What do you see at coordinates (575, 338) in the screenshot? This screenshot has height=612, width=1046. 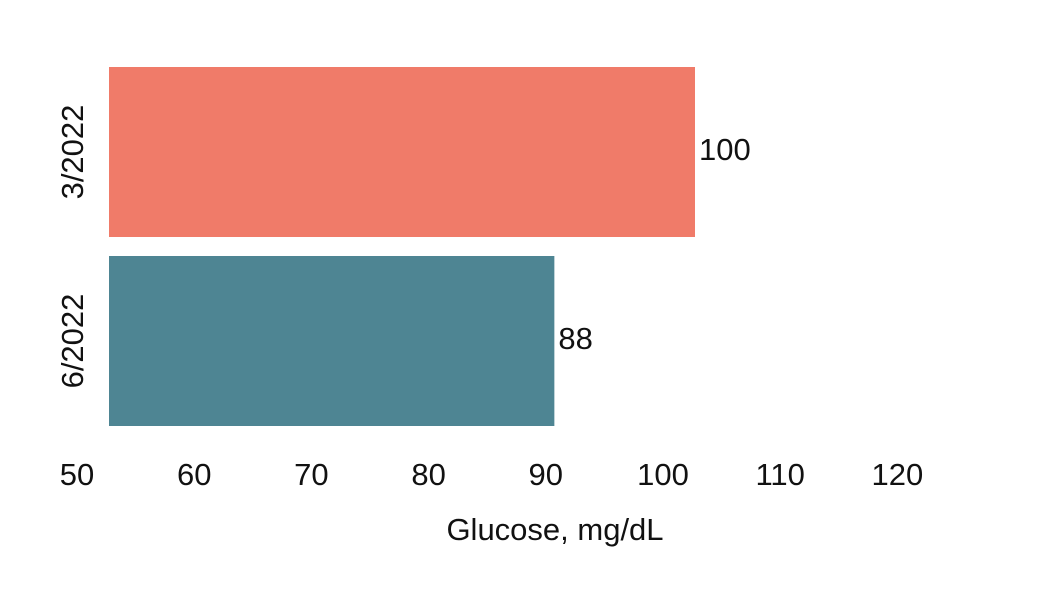 I see `value-label: 88` at bounding box center [575, 338].